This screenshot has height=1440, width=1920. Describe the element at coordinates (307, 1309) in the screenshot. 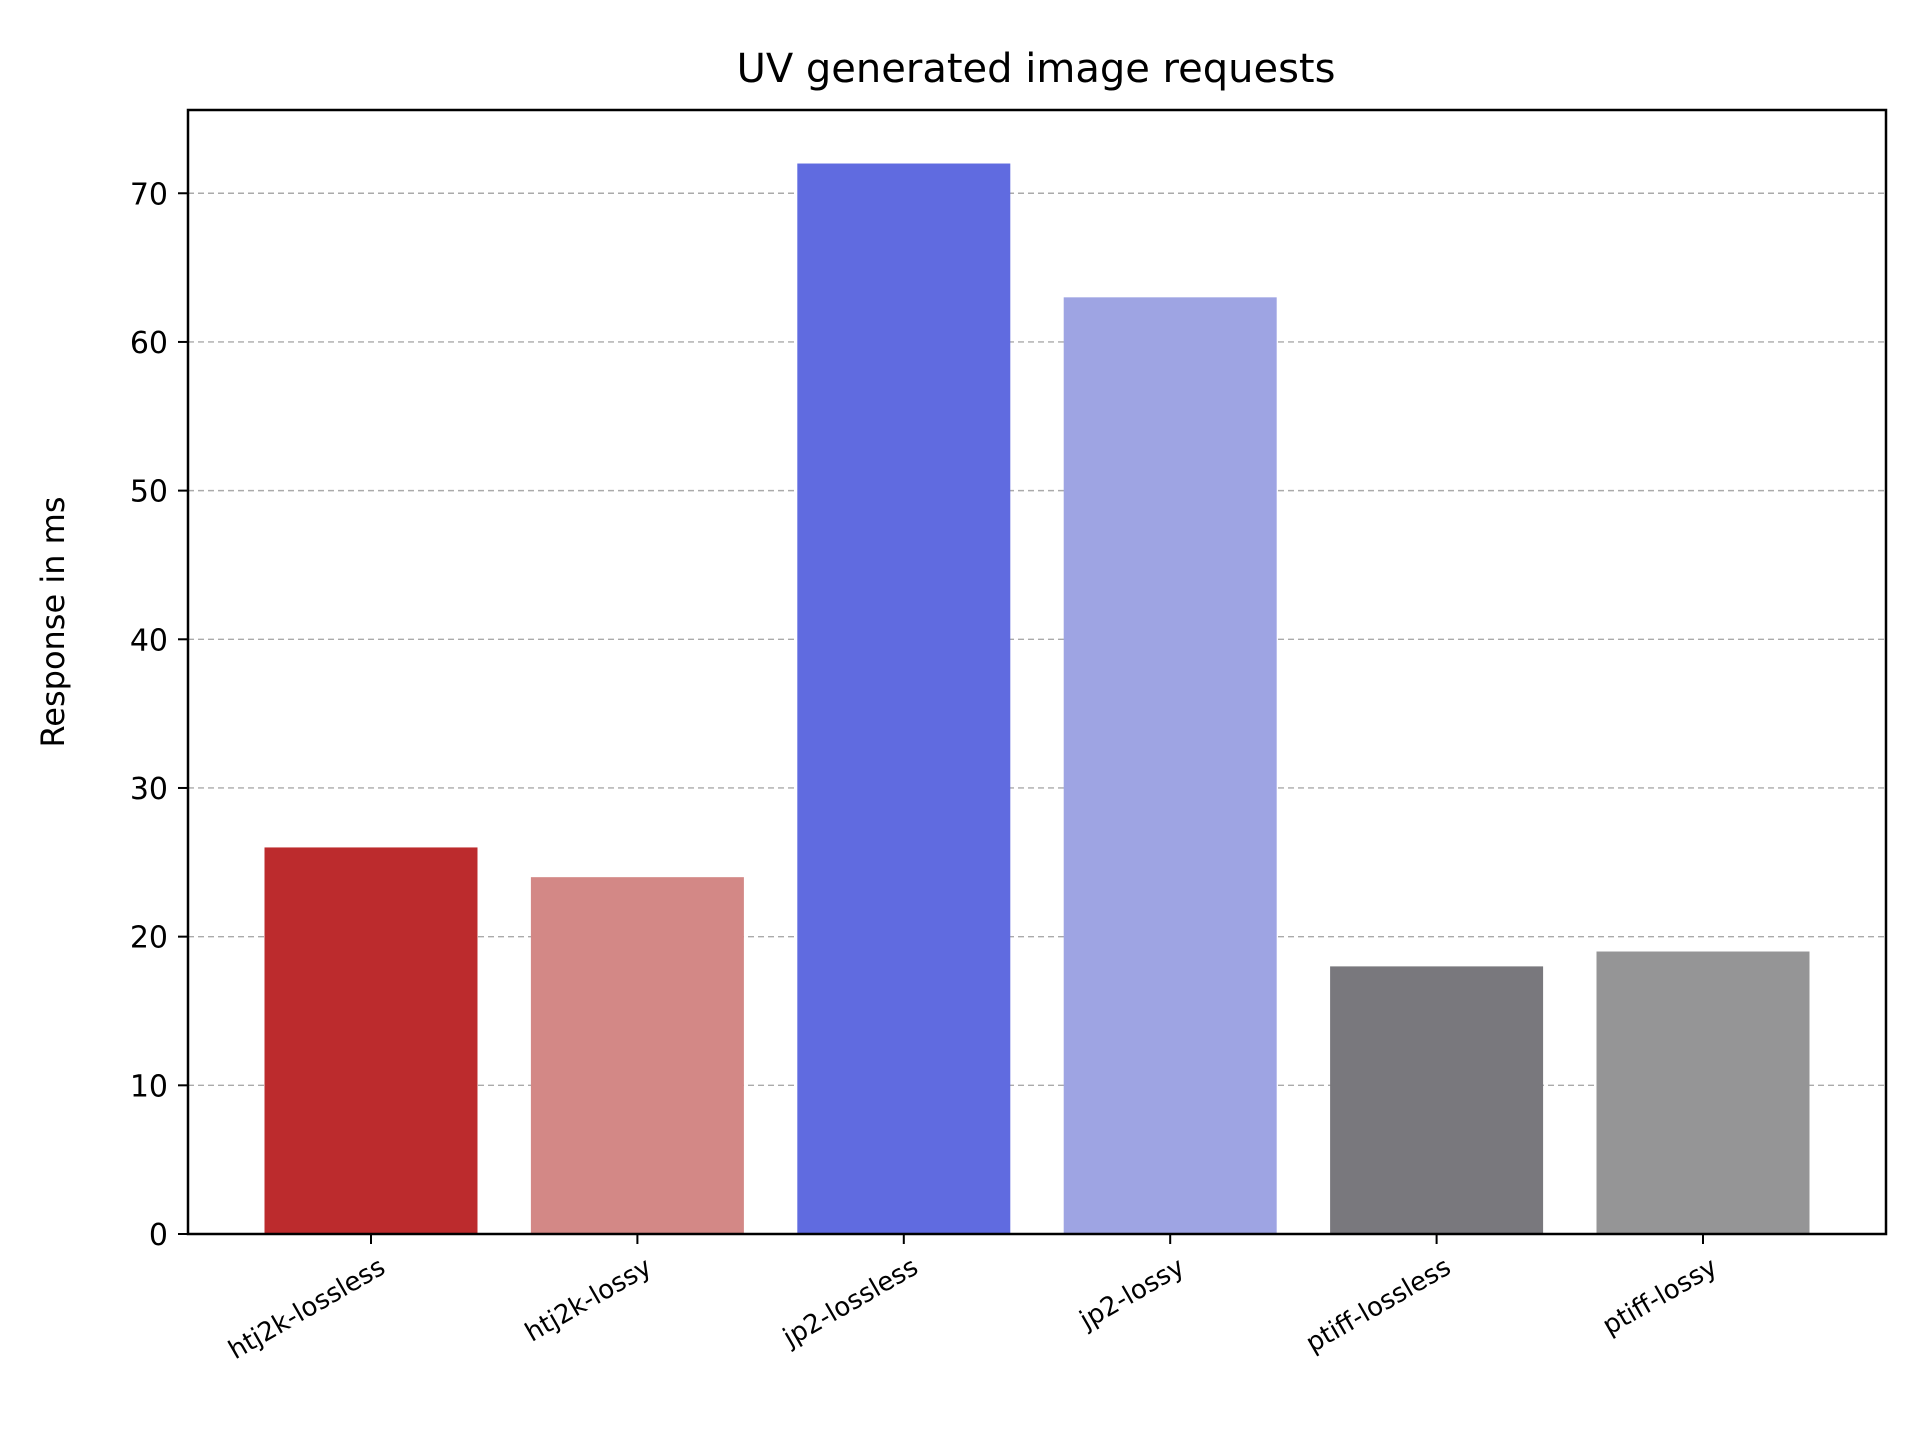

I see `x-tick-label-htj2k-lossless: htj2k-lossless` at that location.